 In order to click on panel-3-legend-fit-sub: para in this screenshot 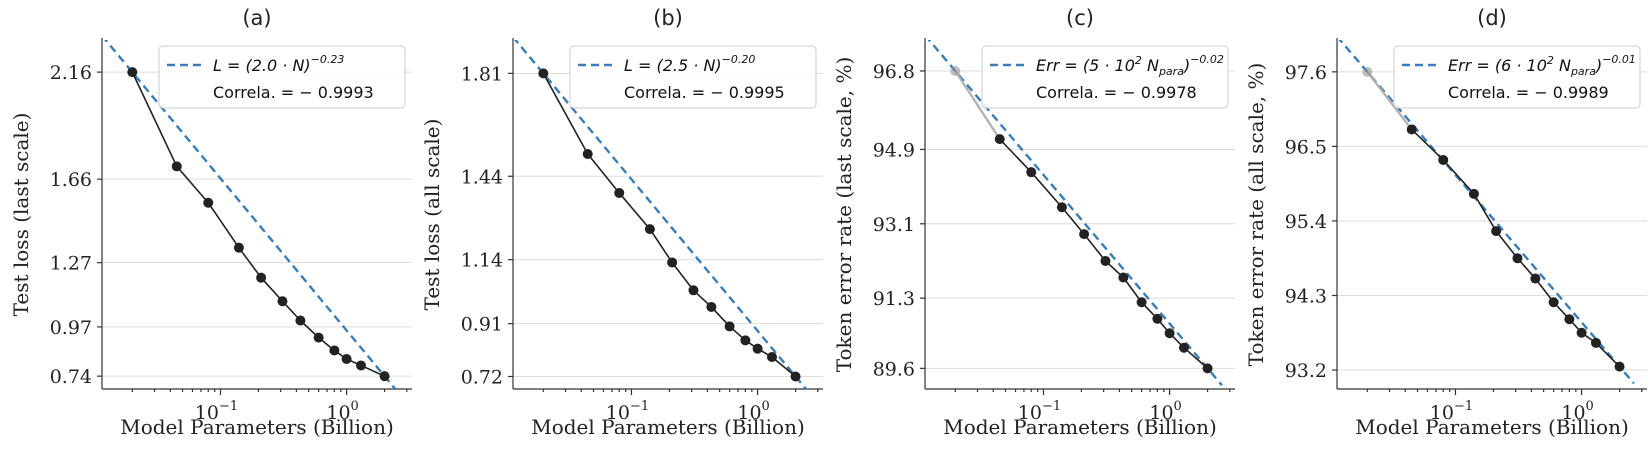, I will do `click(1171, 71)`.